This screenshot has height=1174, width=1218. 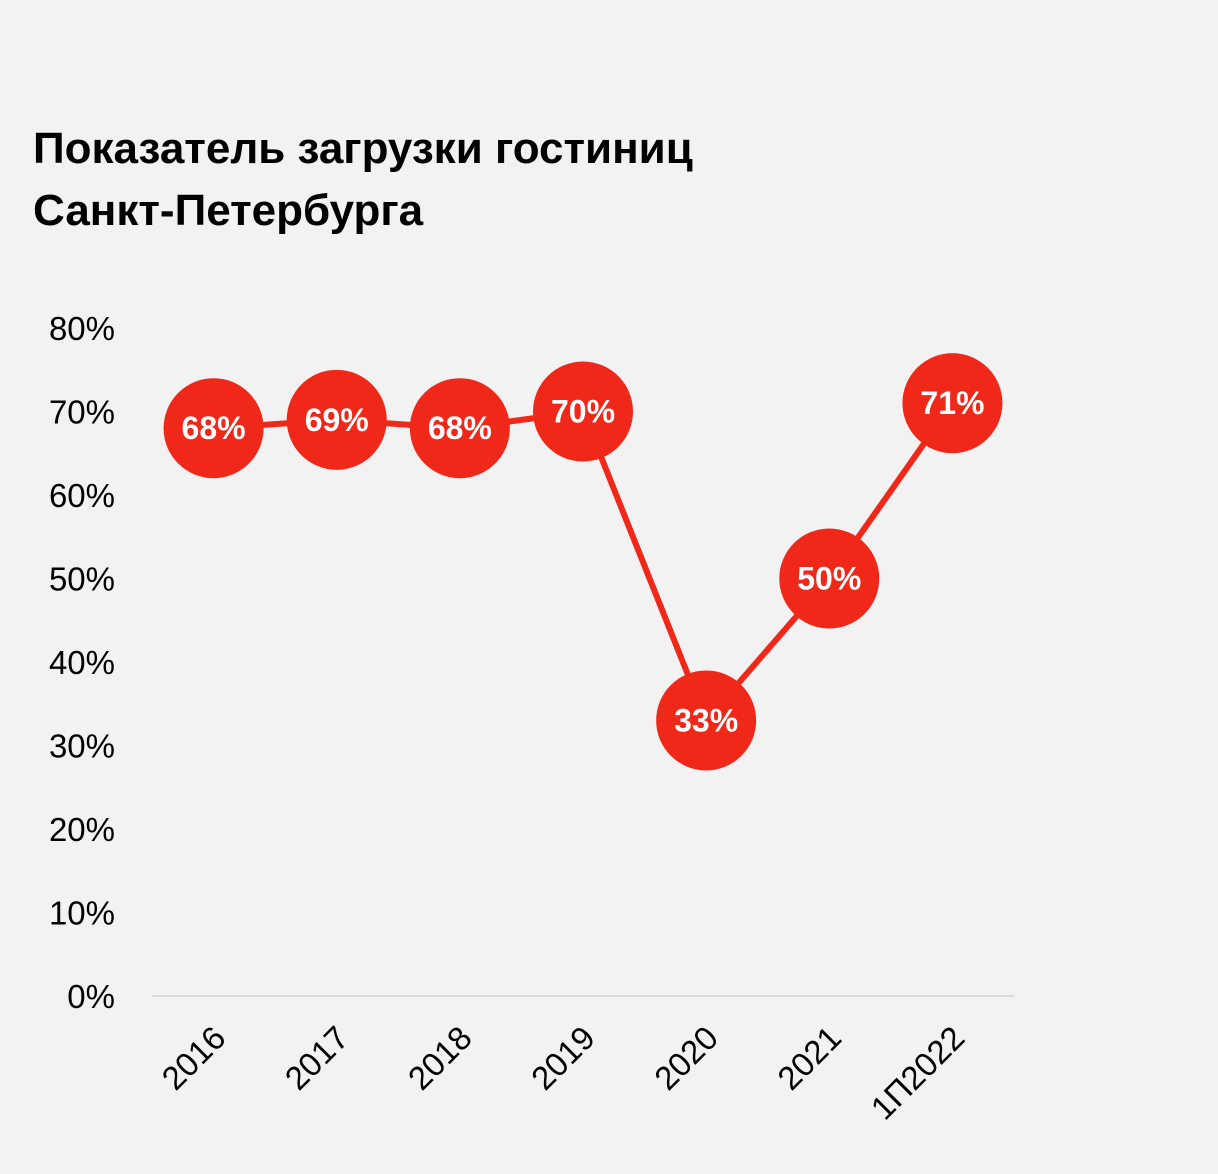 I want to click on x-tick-label: 2018, so click(x=440, y=1058).